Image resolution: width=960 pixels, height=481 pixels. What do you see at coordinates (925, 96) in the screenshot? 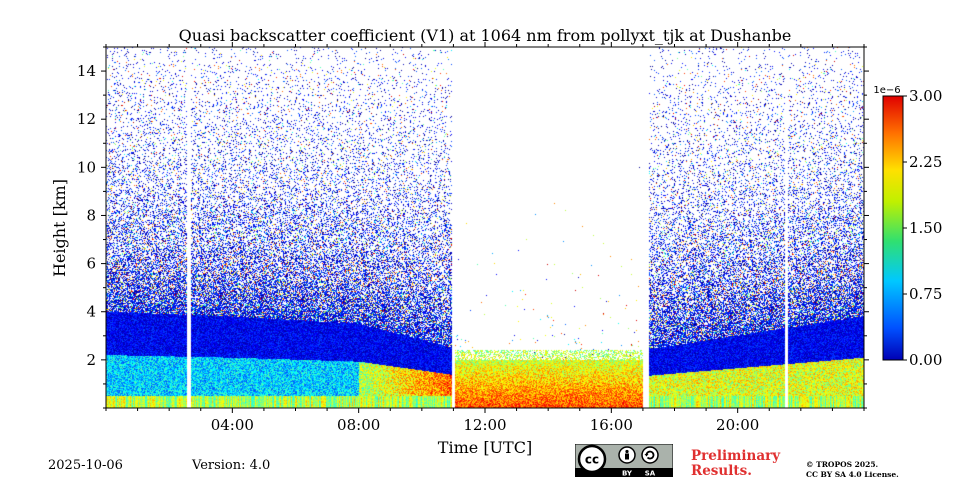
I see `colorbar-tick-label: 3.00` at bounding box center [925, 96].